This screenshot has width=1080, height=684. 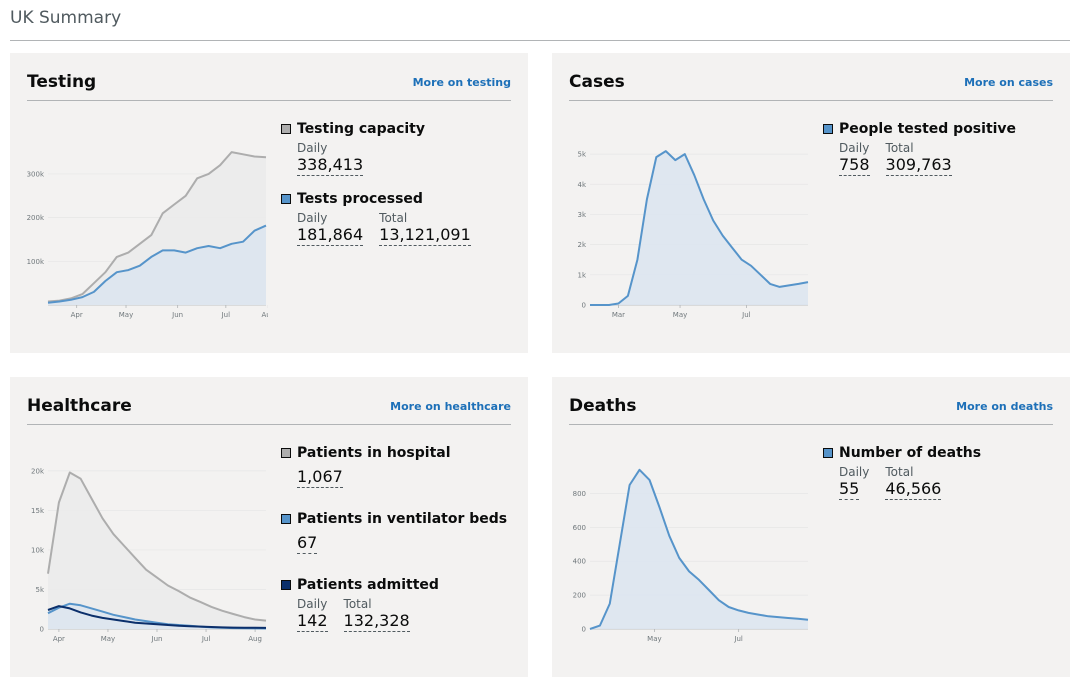 What do you see at coordinates (368, 585) in the screenshot?
I see `patients-admitted-label: Patients admitted` at bounding box center [368, 585].